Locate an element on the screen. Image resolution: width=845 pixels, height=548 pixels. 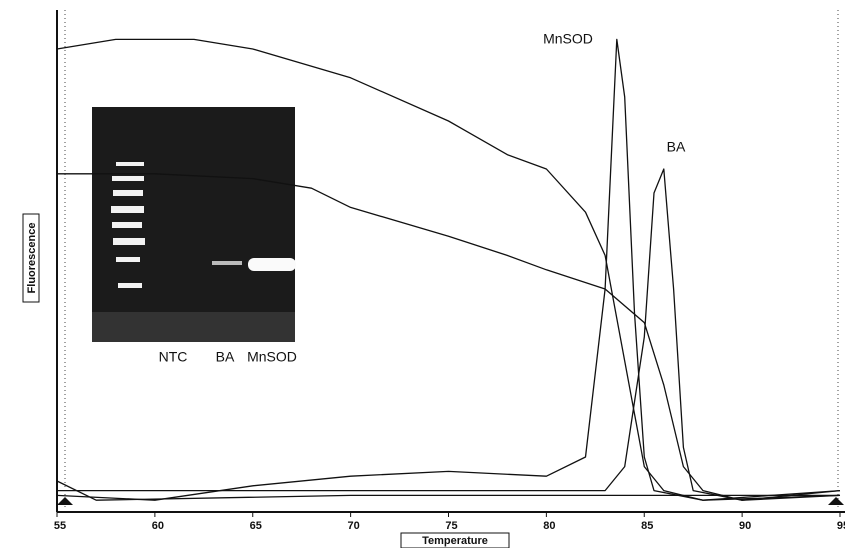
lane-label: MnSOD is located at coordinates (272, 357).